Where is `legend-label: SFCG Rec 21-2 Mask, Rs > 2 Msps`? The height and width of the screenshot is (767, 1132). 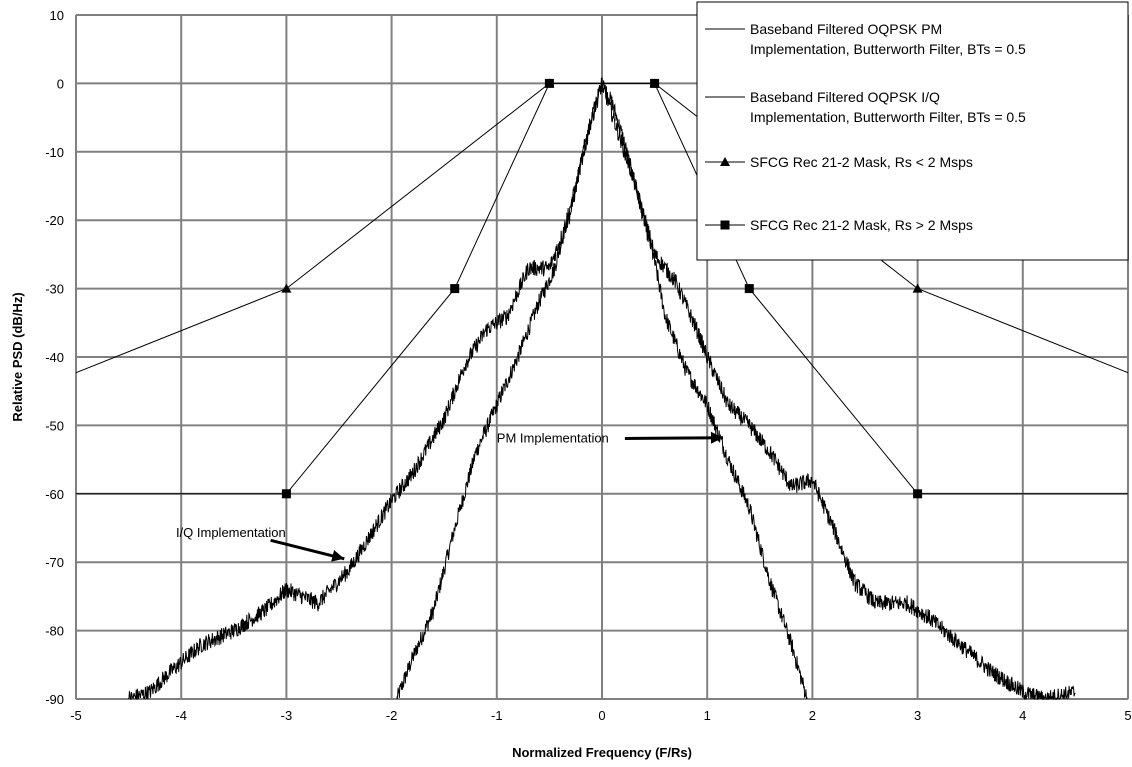 legend-label: SFCG Rec 21-2 Mask, Rs > 2 Msps is located at coordinates (861, 225).